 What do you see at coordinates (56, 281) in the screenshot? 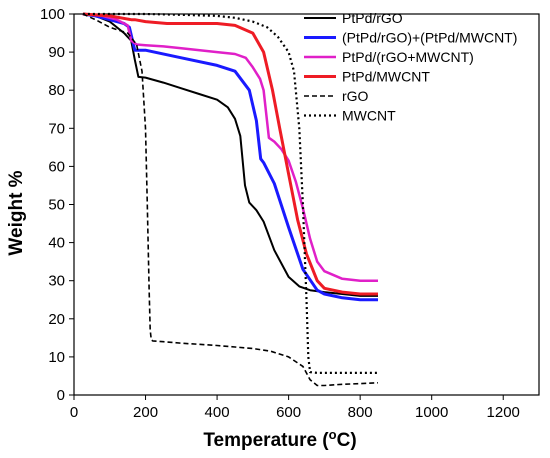
I see `y-tick-label: 30` at bounding box center [56, 281].